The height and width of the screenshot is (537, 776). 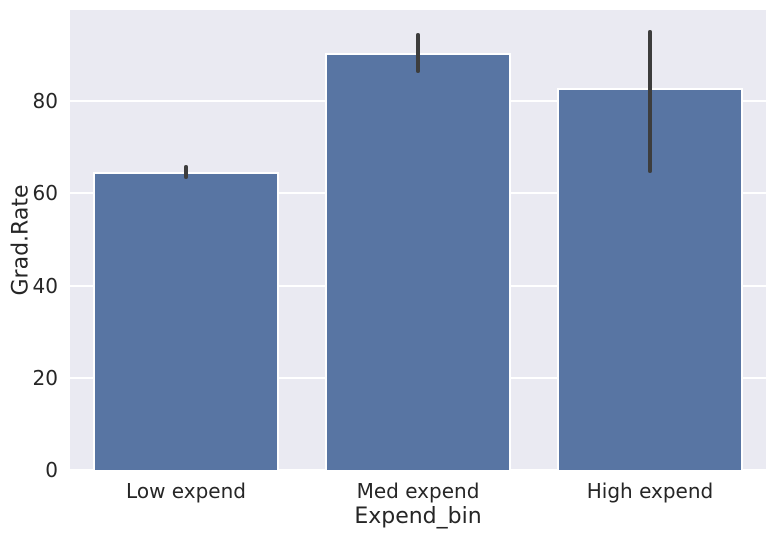 What do you see at coordinates (45, 377) in the screenshot?
I see `y-tick-label-20: 20` at bounding box center [45, 377].